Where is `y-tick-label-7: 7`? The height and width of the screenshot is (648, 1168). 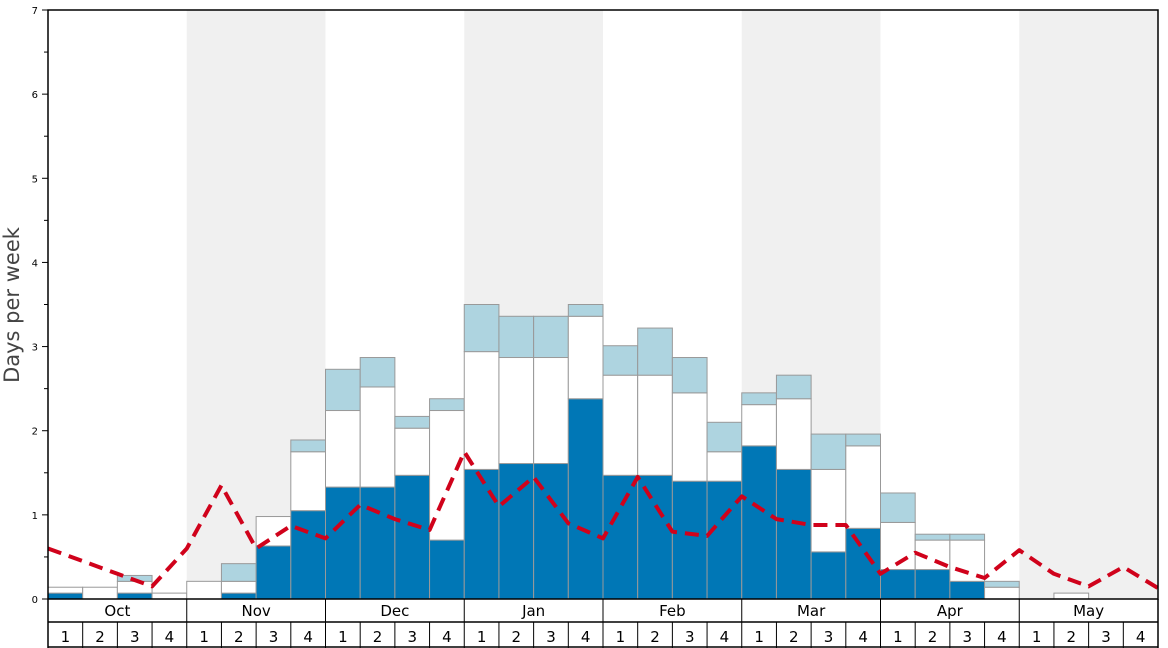 y-tick-label-7: 7 is located at coordinates (35, 11).